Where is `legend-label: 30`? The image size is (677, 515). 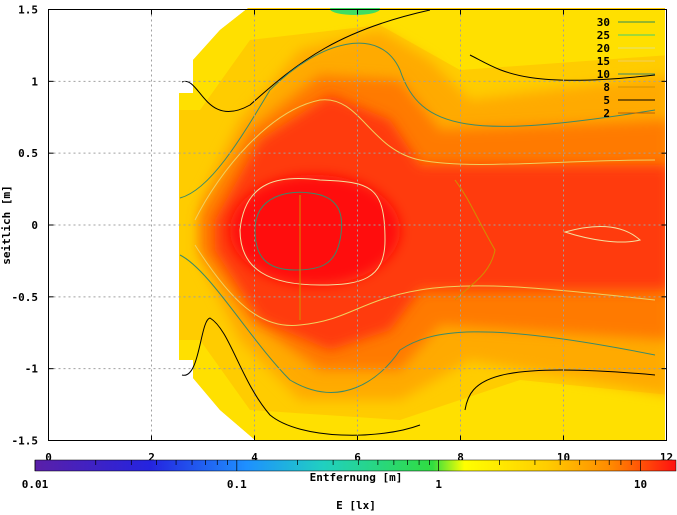 legend-label: 30 is located at coordinates (603, 22).